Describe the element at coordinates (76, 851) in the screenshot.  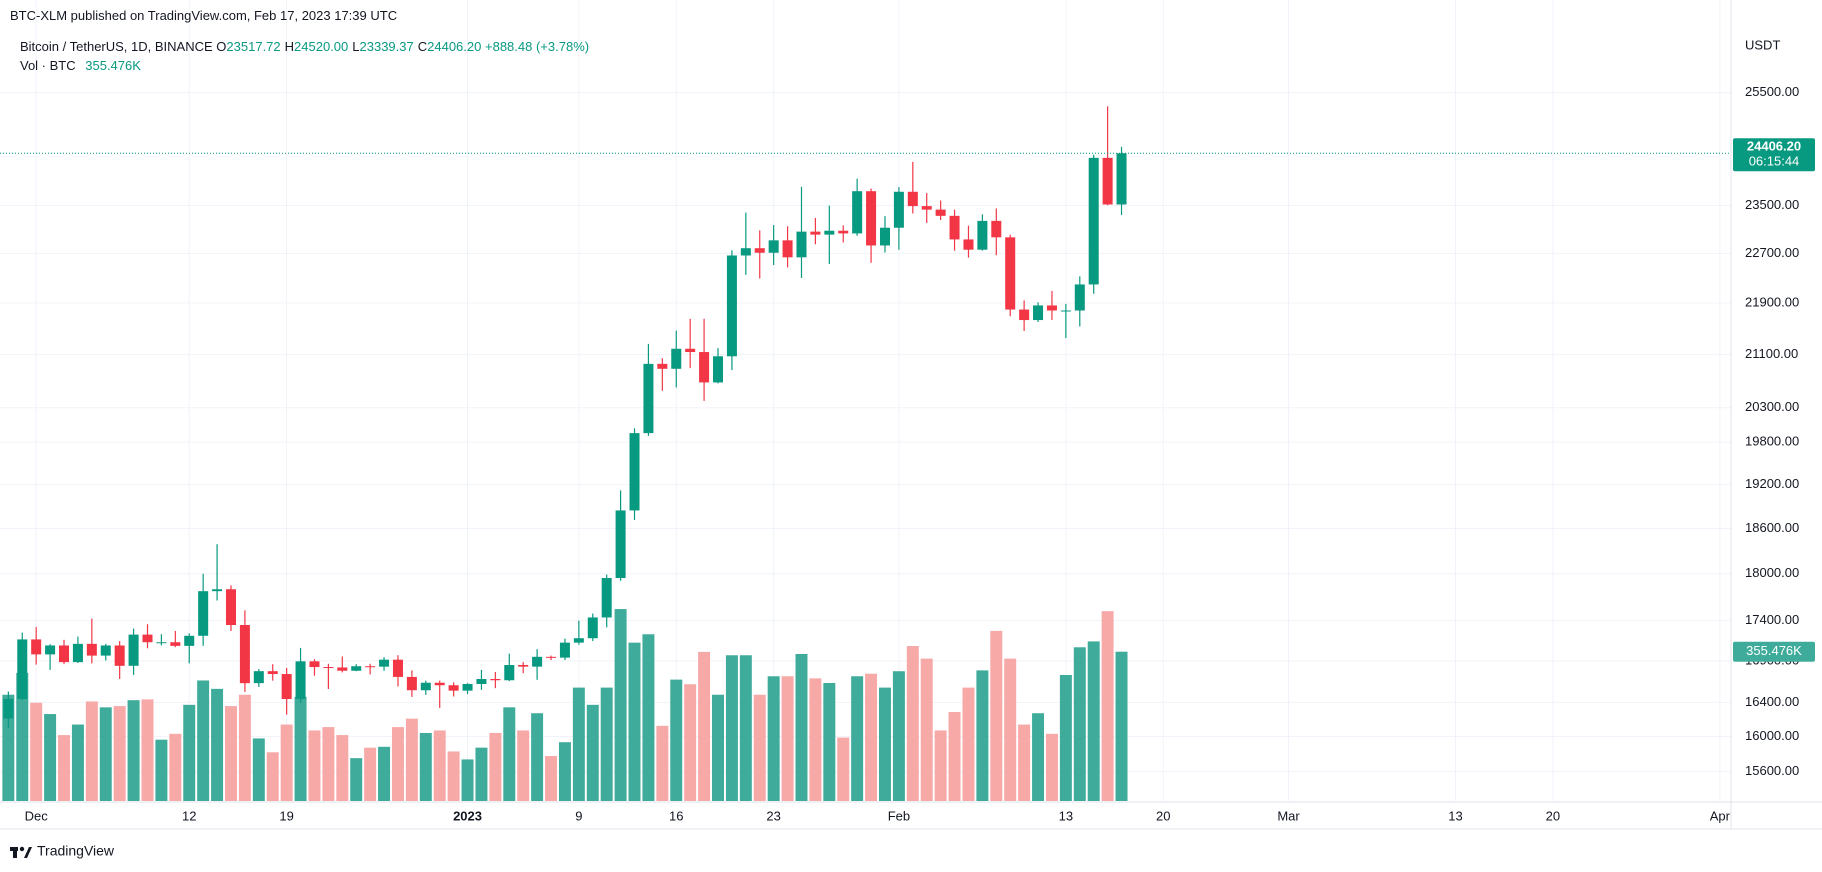
I see `brand: TradingView` at that location.